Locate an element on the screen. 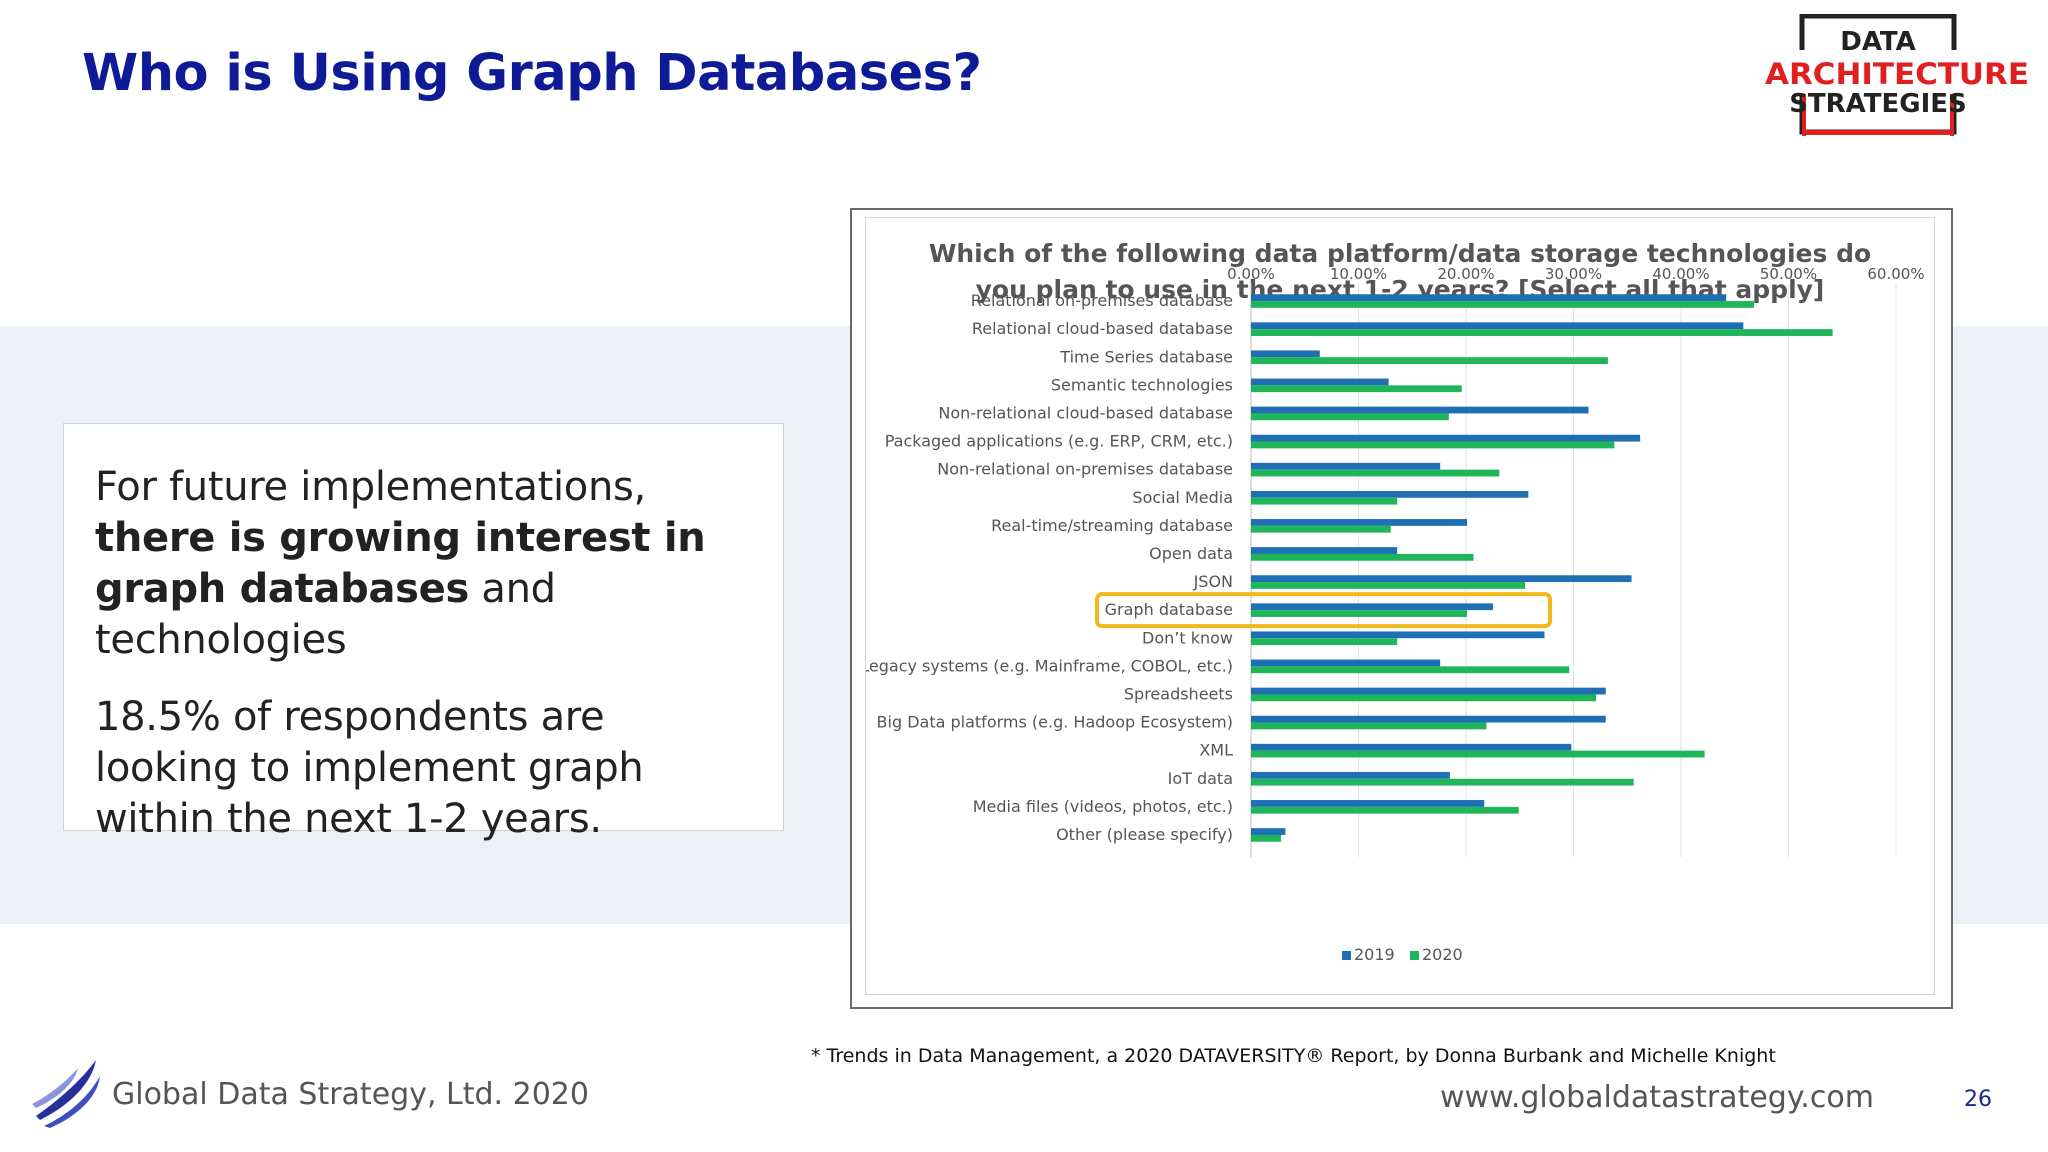 Image resolution: width=2048 pixels, height=1152 pixels. category-label: Social Media is located at coordinates (1182, 497).